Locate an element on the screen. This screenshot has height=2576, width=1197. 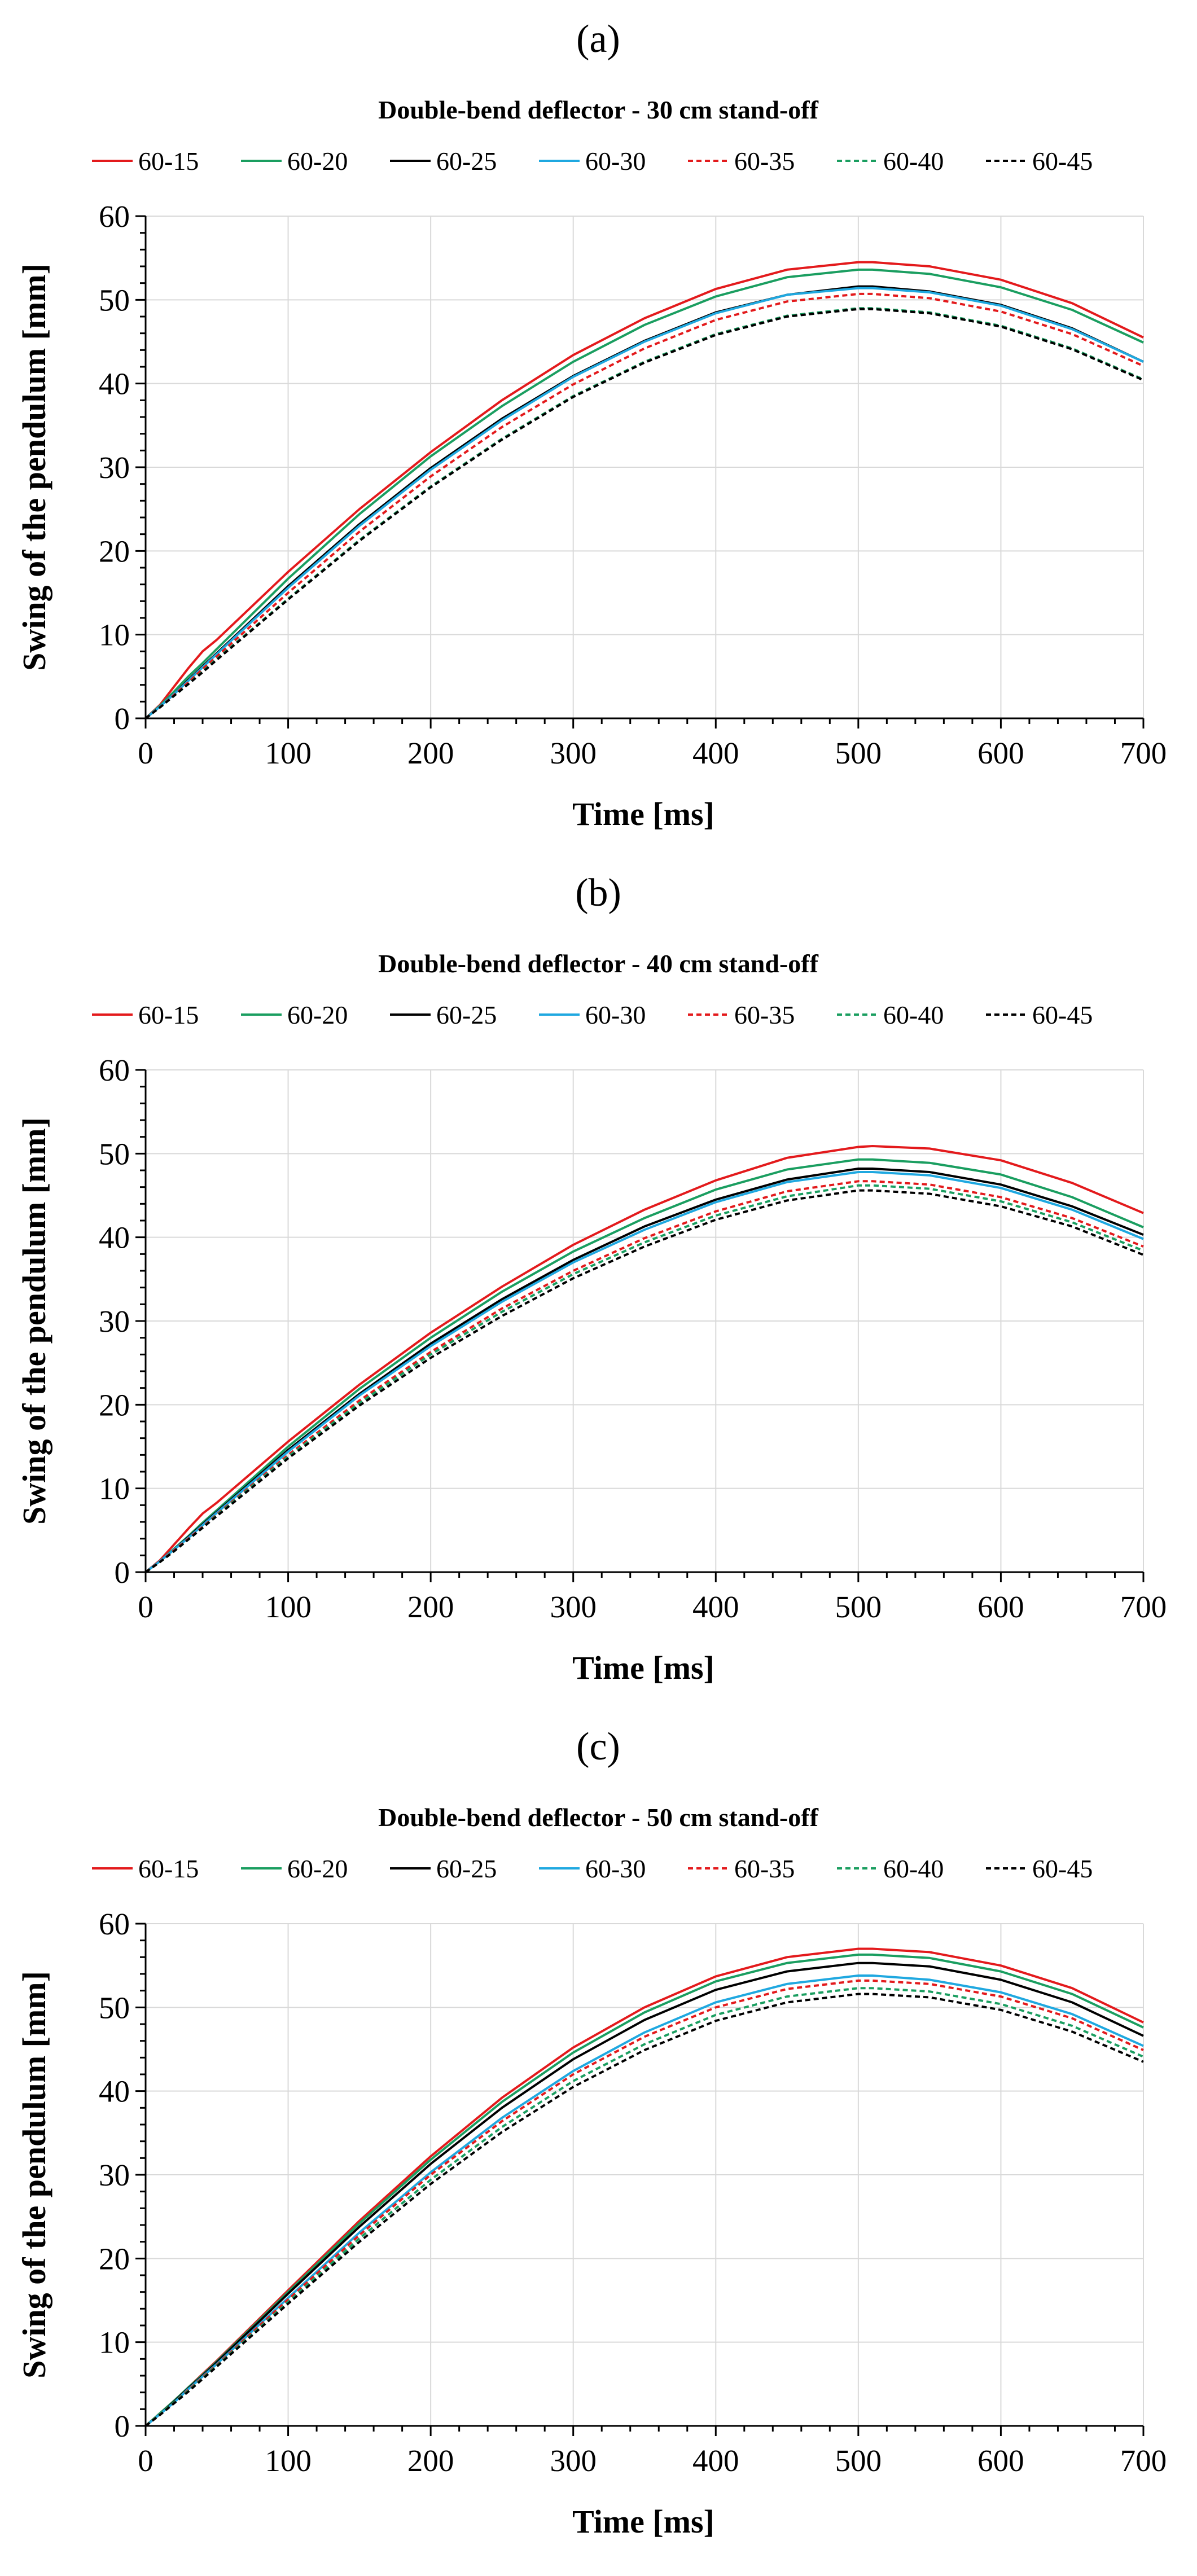
x-tick-label-c-700: 700 is located at coordinates (1143, 2460).